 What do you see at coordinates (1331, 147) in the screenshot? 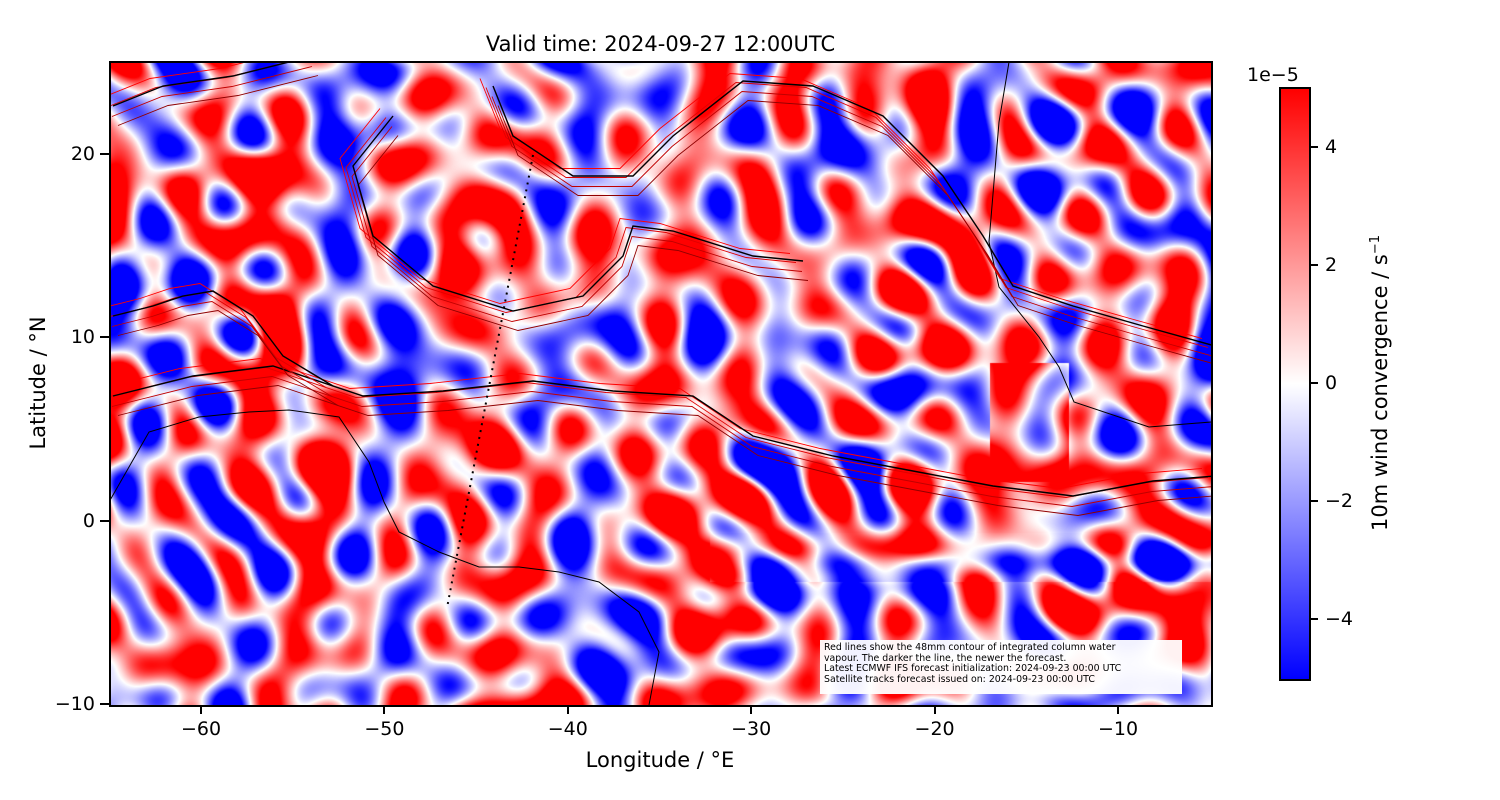
I see `colorbar-tick-label: 4` at bounding box center [1331, 147].